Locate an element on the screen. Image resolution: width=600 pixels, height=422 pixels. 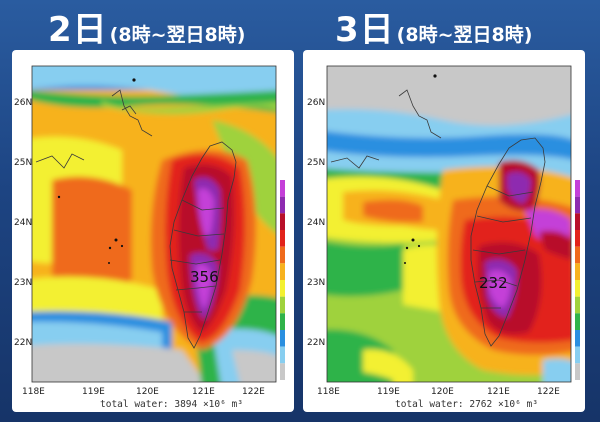
max-rainfall-label: 356 is located at coordinates (204, 277).